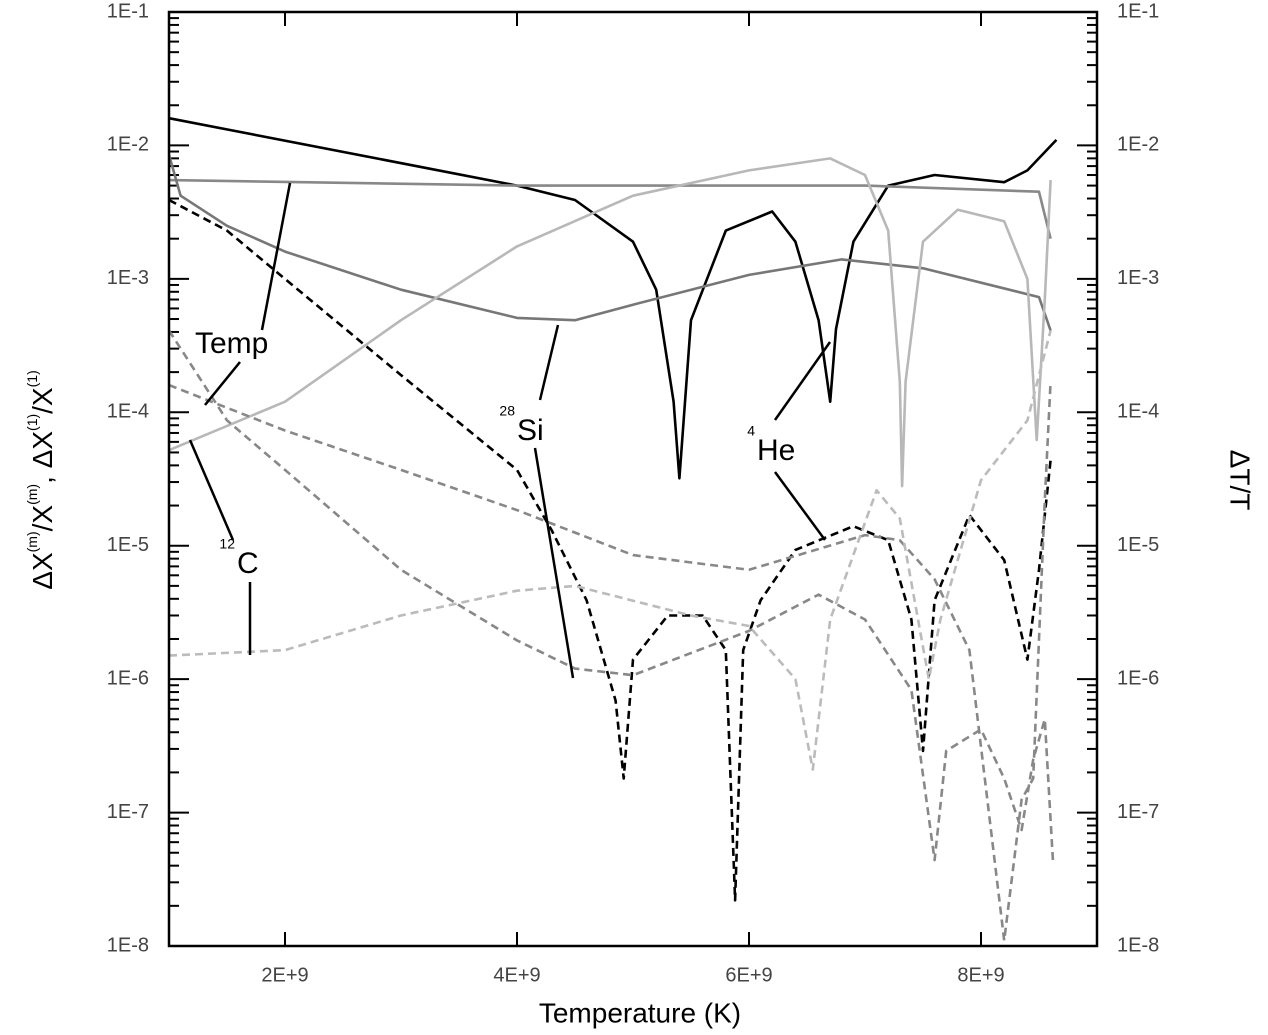 Image resolution: width=1268 pixels, height=1035 pixels. I want to click on y-tick-label: 1E-5, so click(128, 545).